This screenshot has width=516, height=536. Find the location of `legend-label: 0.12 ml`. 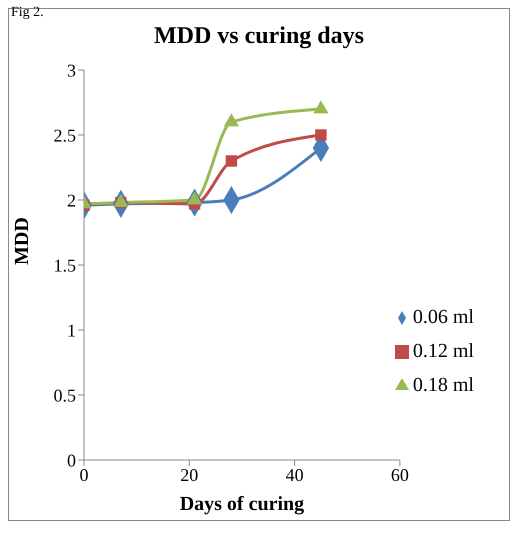

legend-label: 0.12 ml is located at coordinates (443, 351).